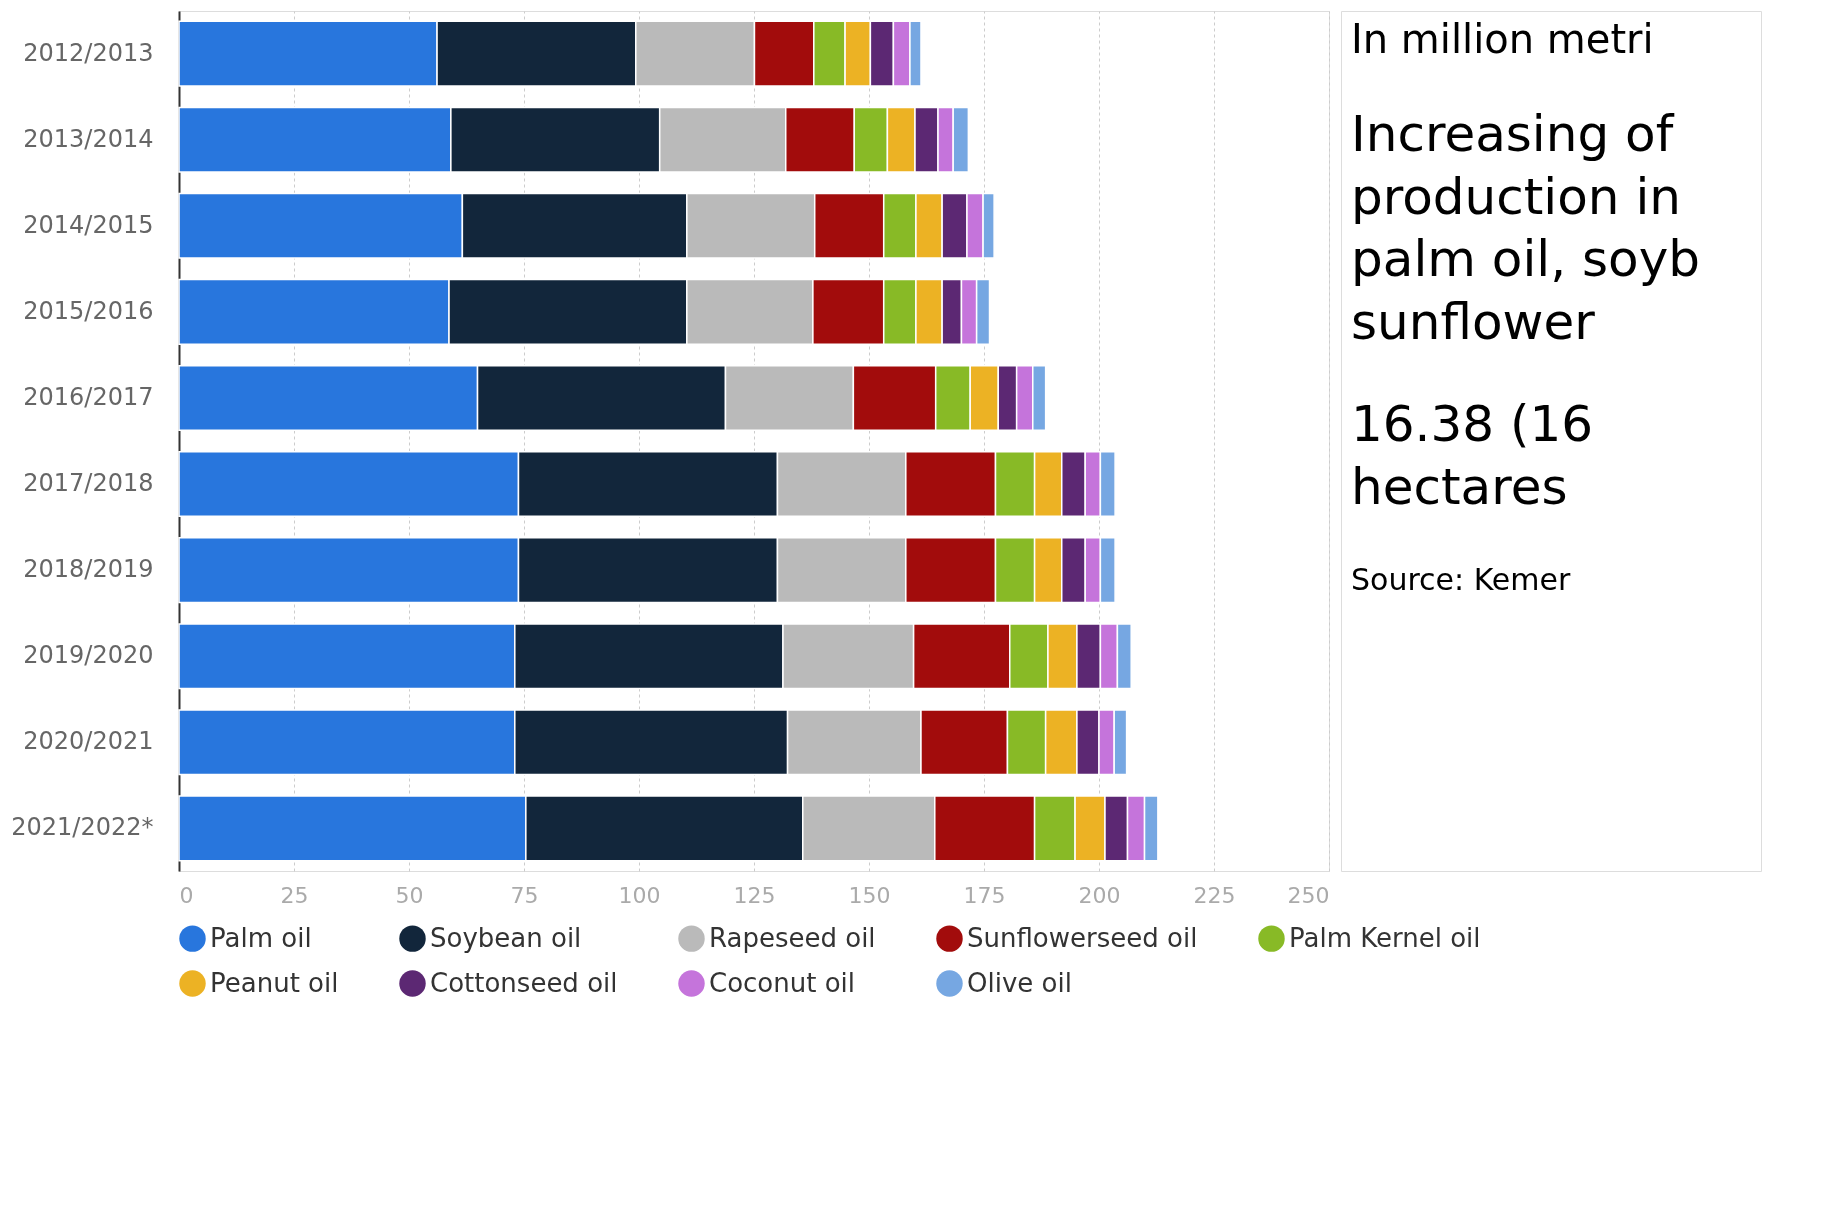  What do you see at coordinates (1525, 228) in the screenshot?
I see `text: Increasing of production in palm oil, soyb sunflower` at bounding box center [1525, 228].